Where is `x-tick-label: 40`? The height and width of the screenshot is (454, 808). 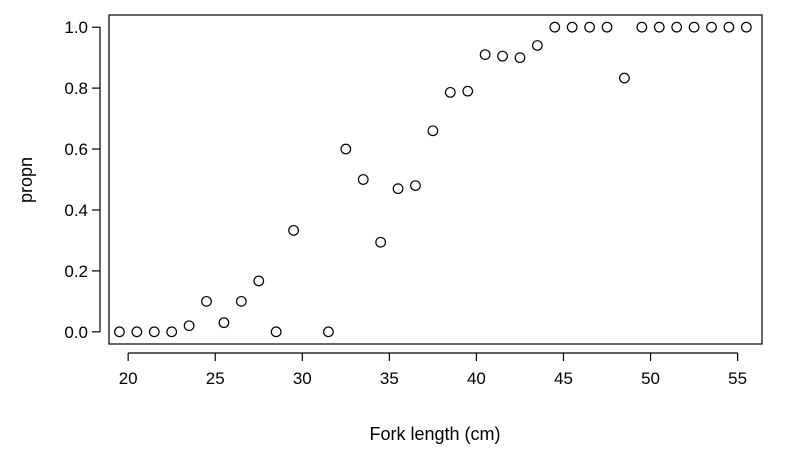
x-tick-label: 40 is located at coordinates (476, 378).